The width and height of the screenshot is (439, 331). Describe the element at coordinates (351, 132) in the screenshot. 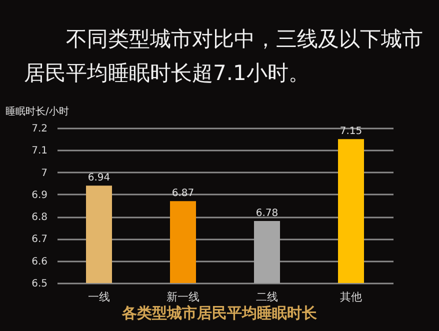

I see `data-label: 7.15` at that location.